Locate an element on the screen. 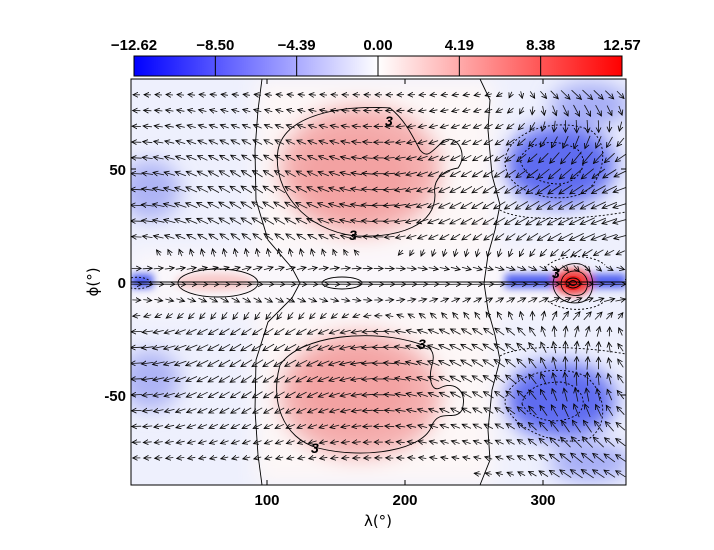 The width and height of the screenshot is (714, 550). x-axis-label: λ(°) is located at coordinates (378, 521).